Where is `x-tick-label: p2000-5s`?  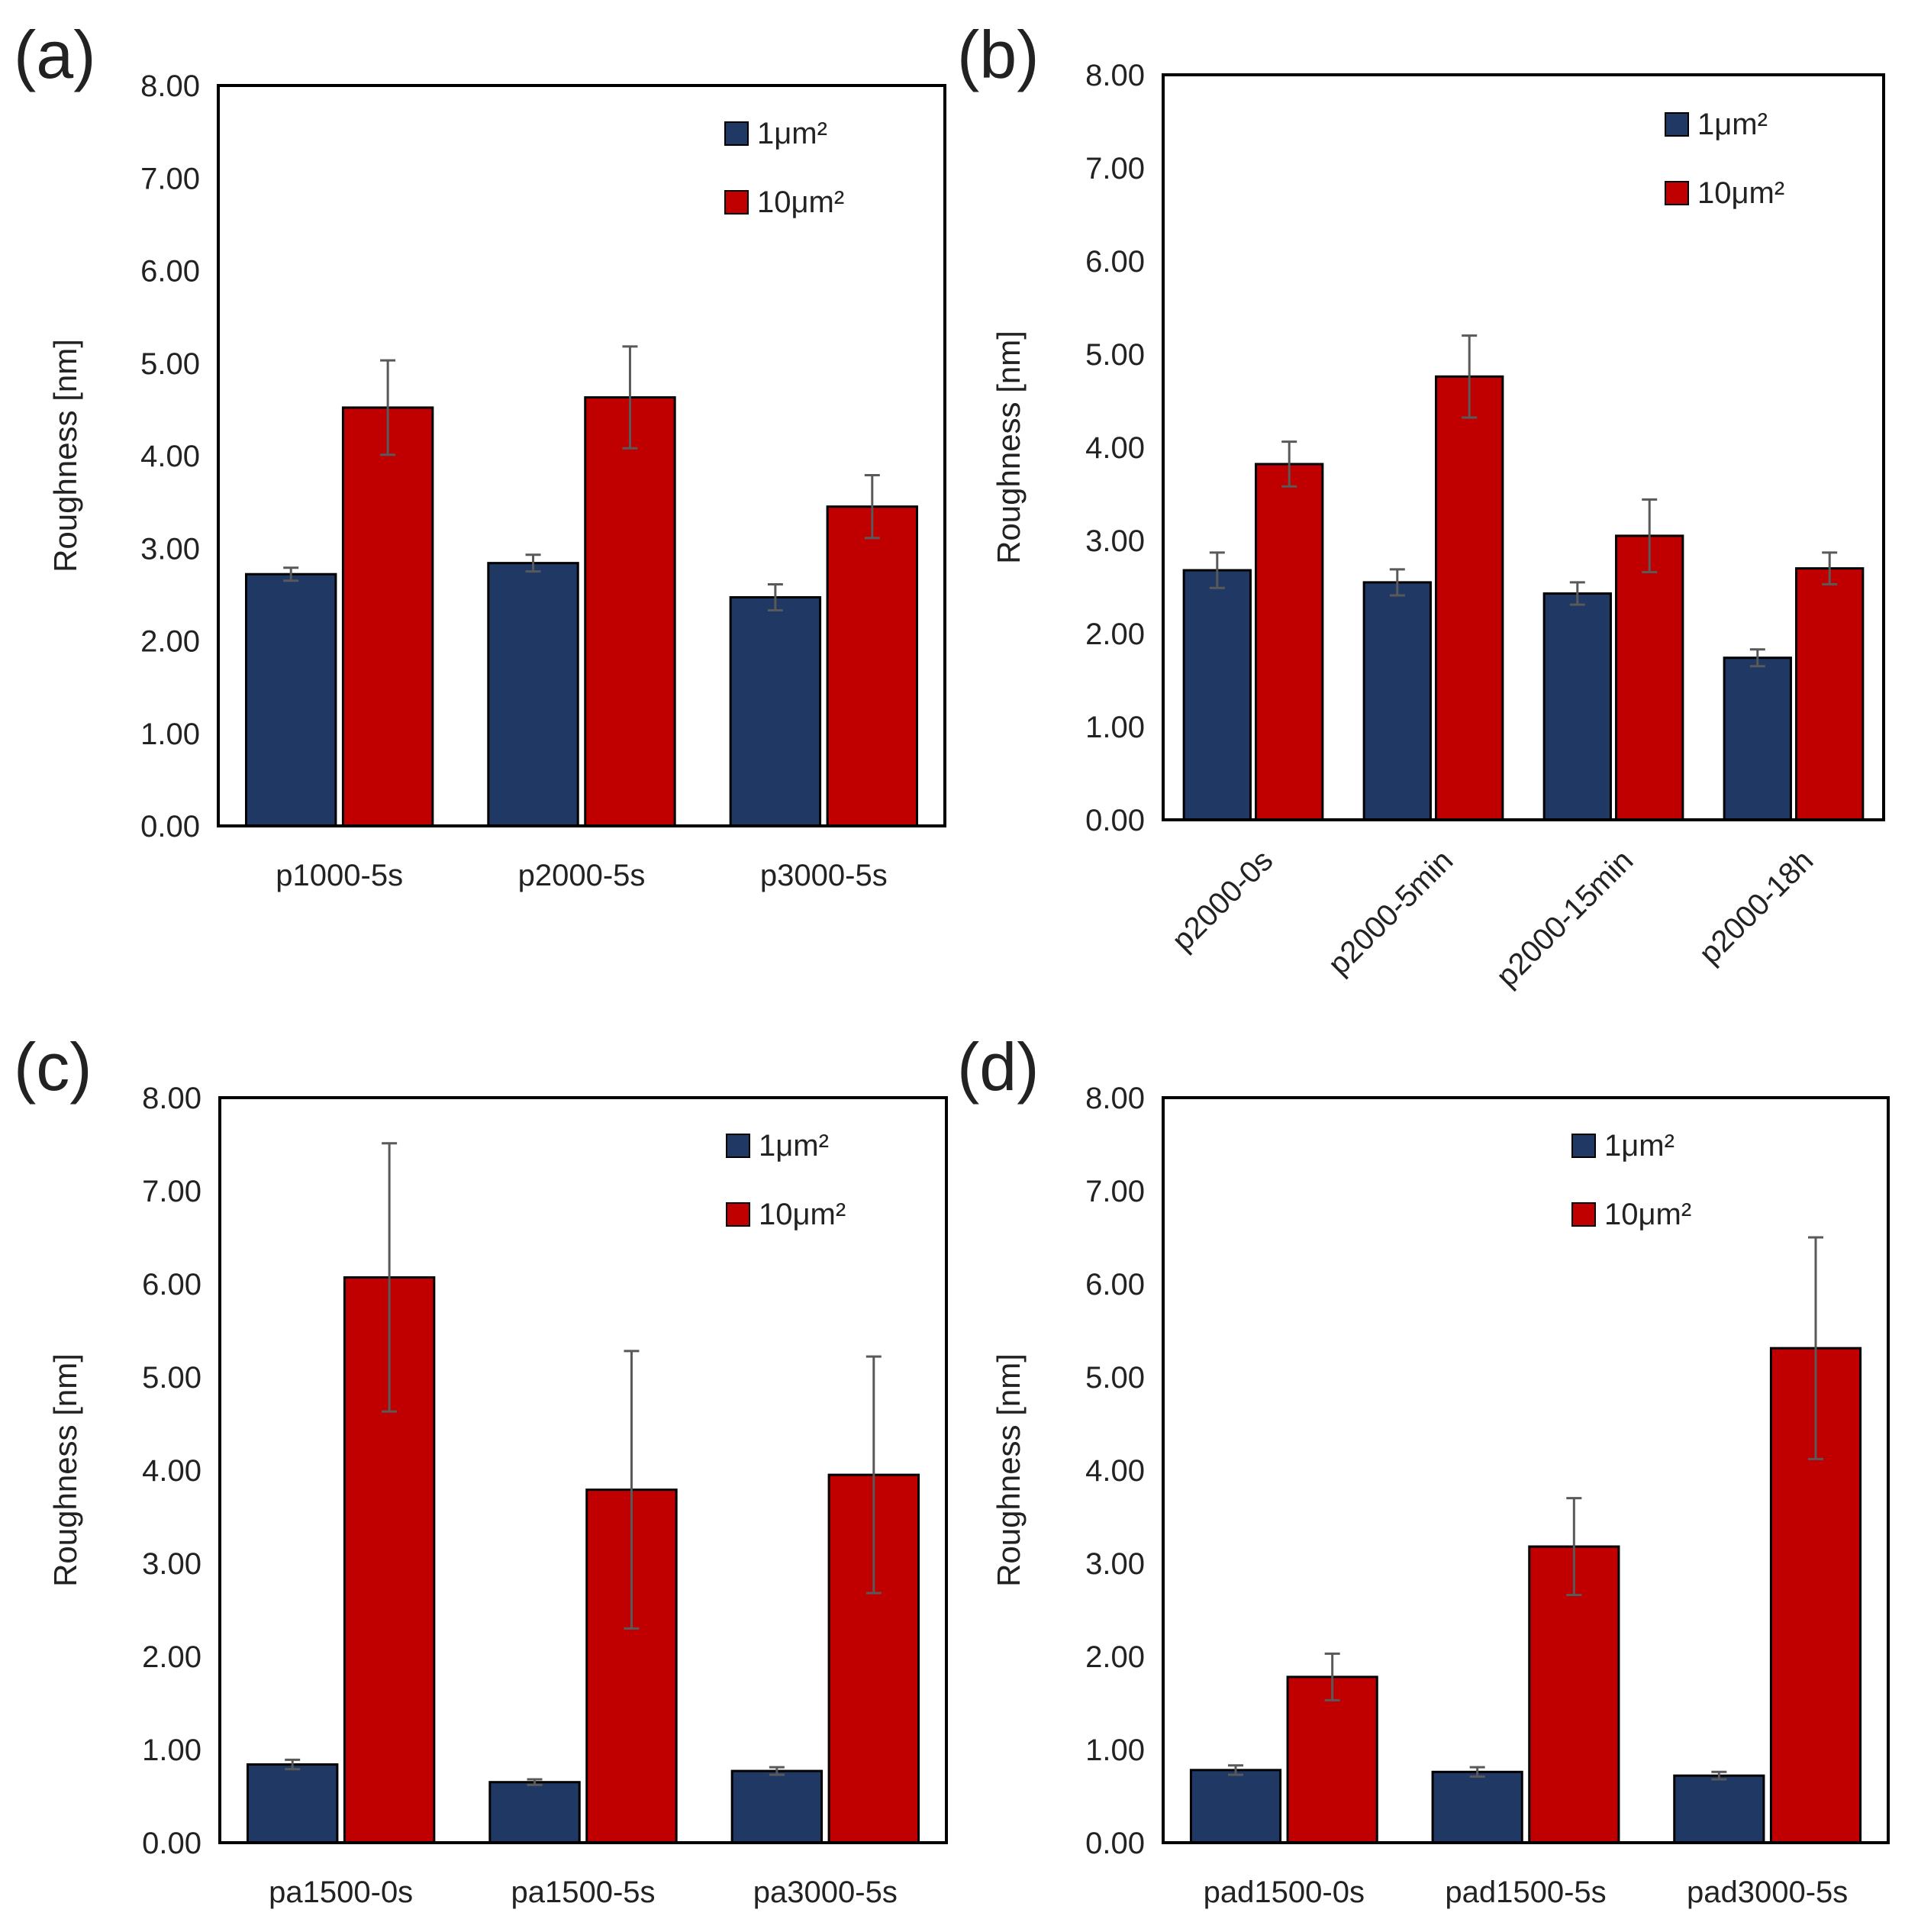
x-tick-label: p2000-5s is located at coordinates (582, 875).